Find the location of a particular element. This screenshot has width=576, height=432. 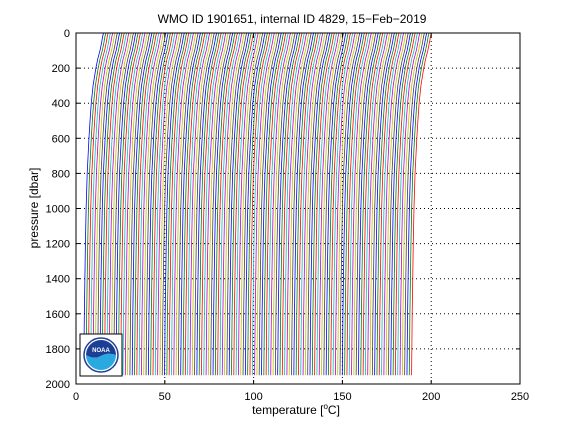

y-tick-label: 400 is located at coordinates (61, 104).